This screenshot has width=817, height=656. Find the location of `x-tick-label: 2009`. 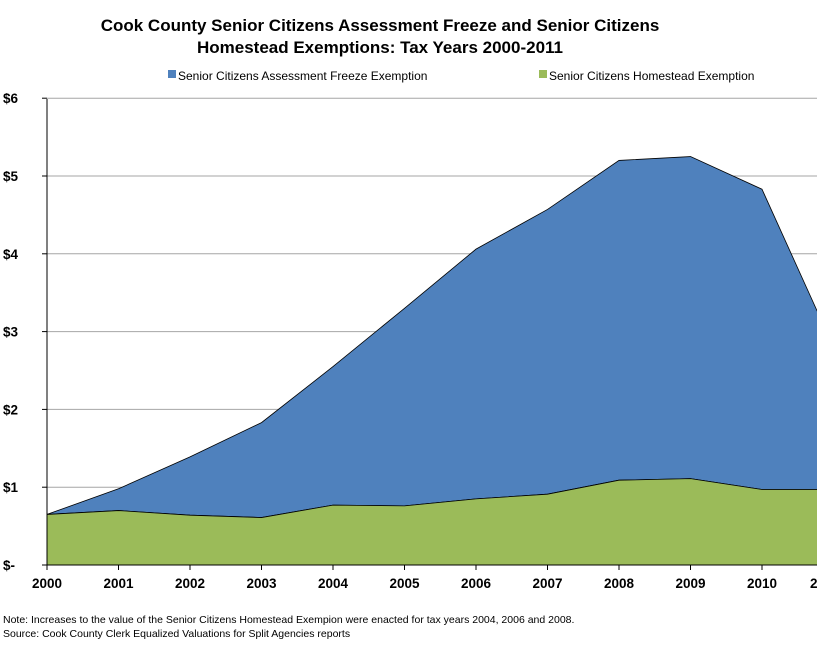

x-tick-label: 2009 is located at coordinates (690, 583).